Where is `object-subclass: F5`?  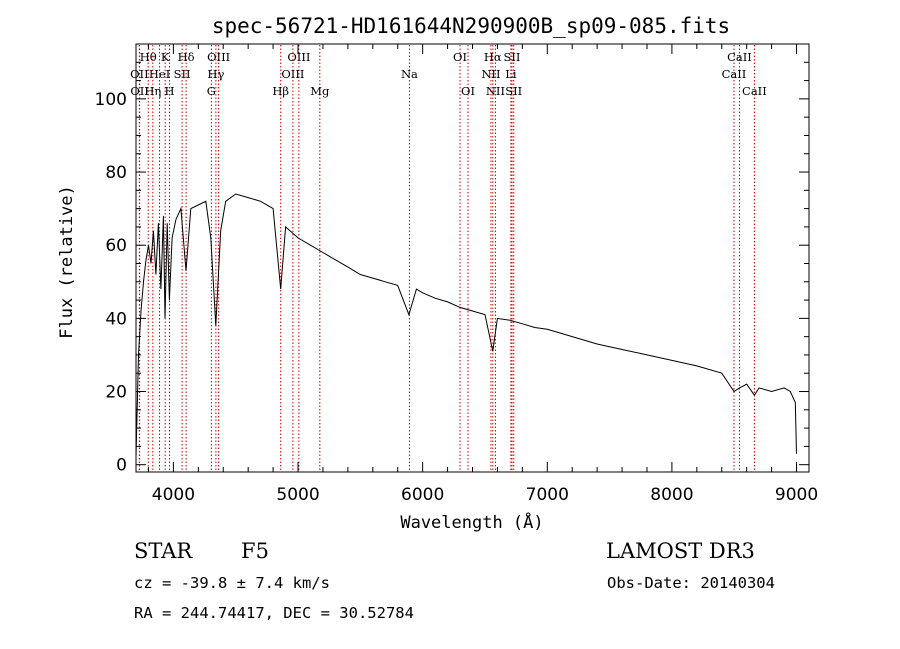 object-subclass: F5 is located at coordinates (255, 551).